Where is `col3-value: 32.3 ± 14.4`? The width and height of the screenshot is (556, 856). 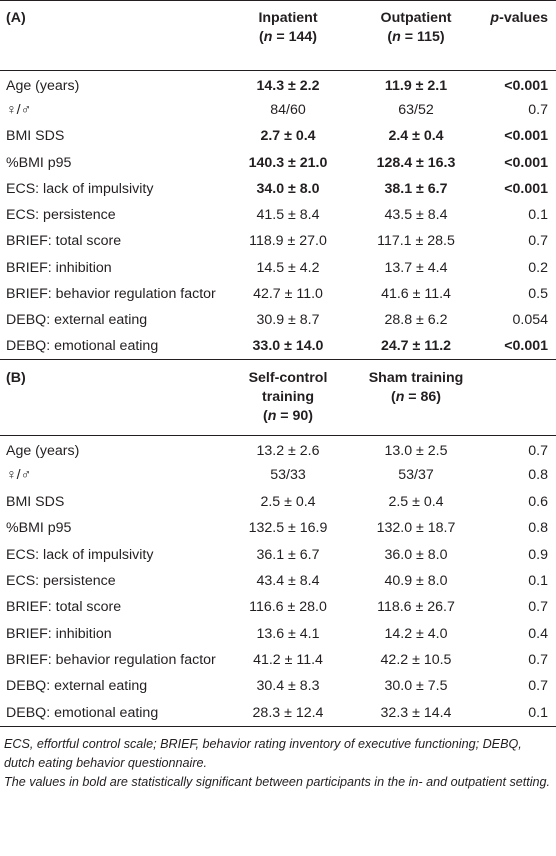 col3-value: 32.3 ± 14.4 is located at coordinates (416, 712).